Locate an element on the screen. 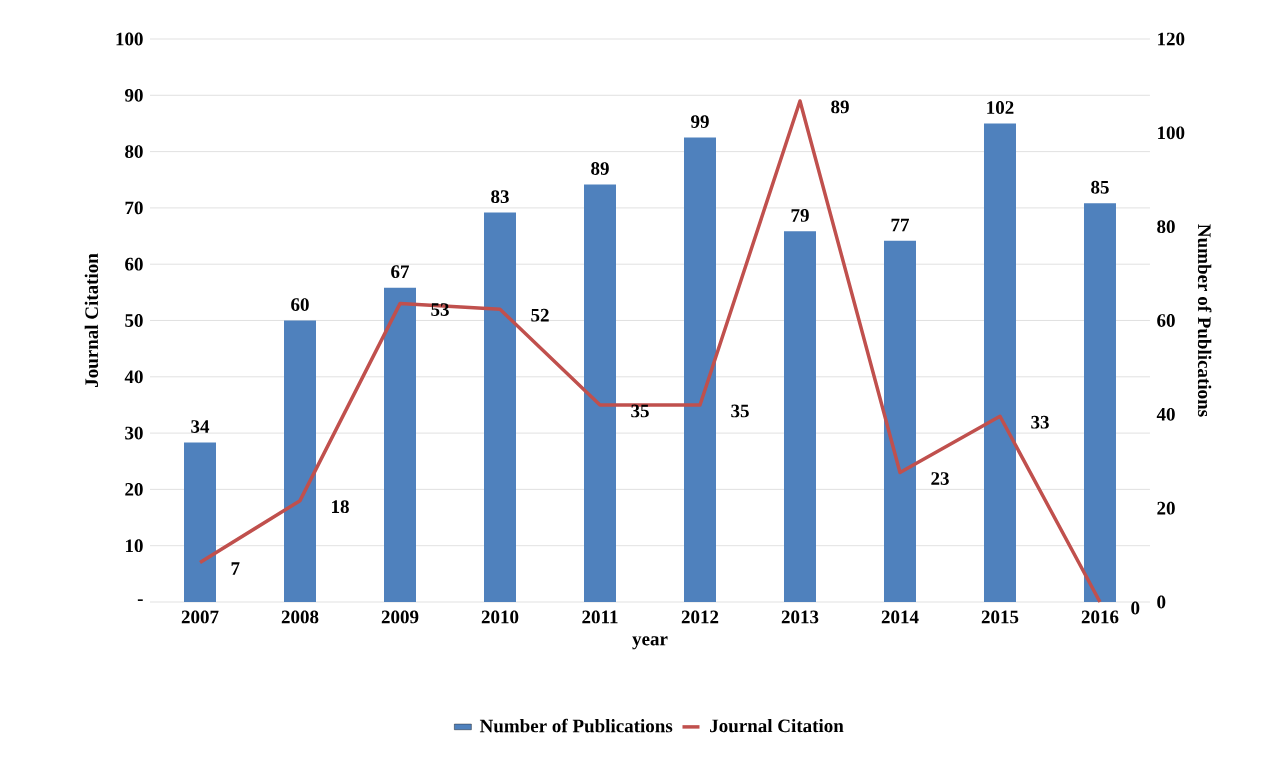  data-label: 79 is located at coordinates (800, 215).